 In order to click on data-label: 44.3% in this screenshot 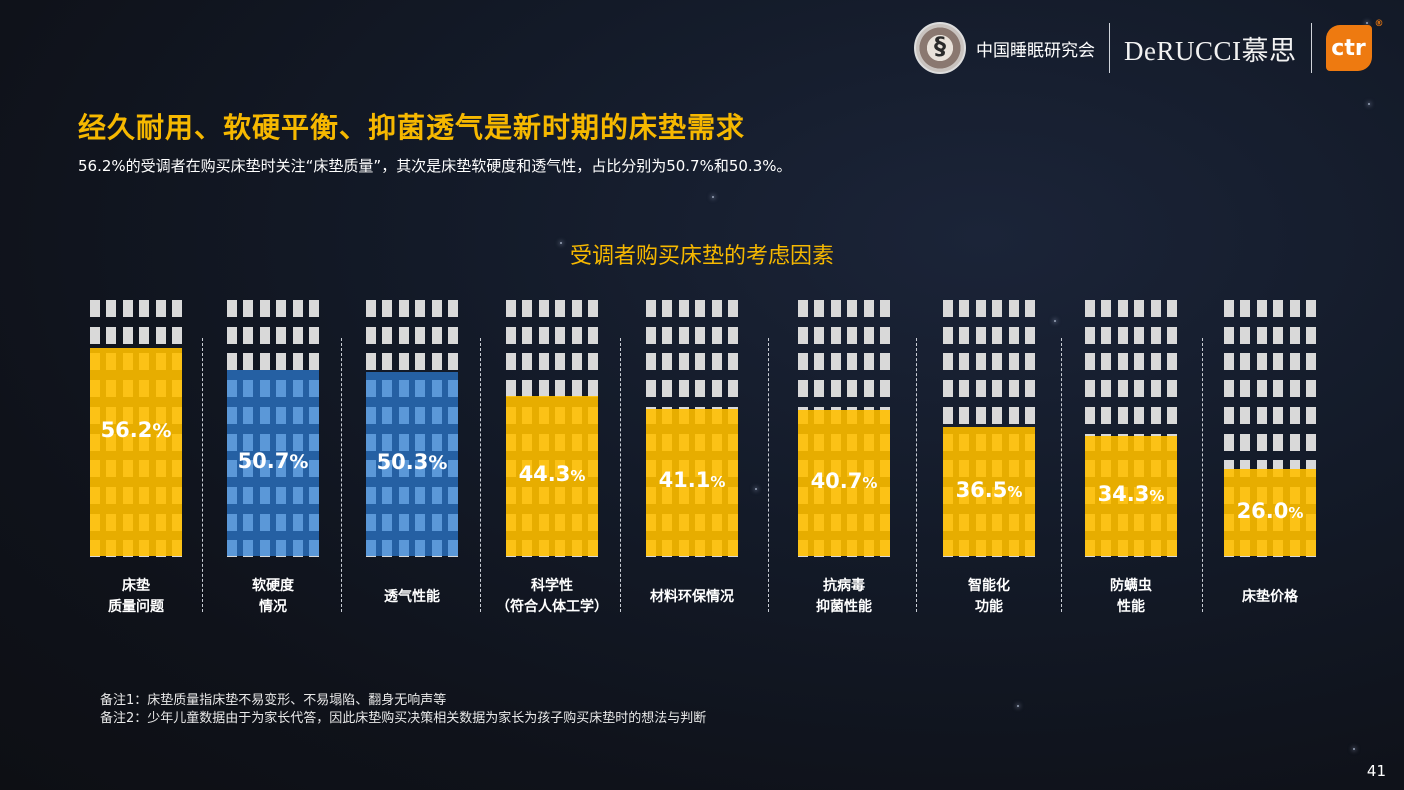, I will do `click(552, 474)`.